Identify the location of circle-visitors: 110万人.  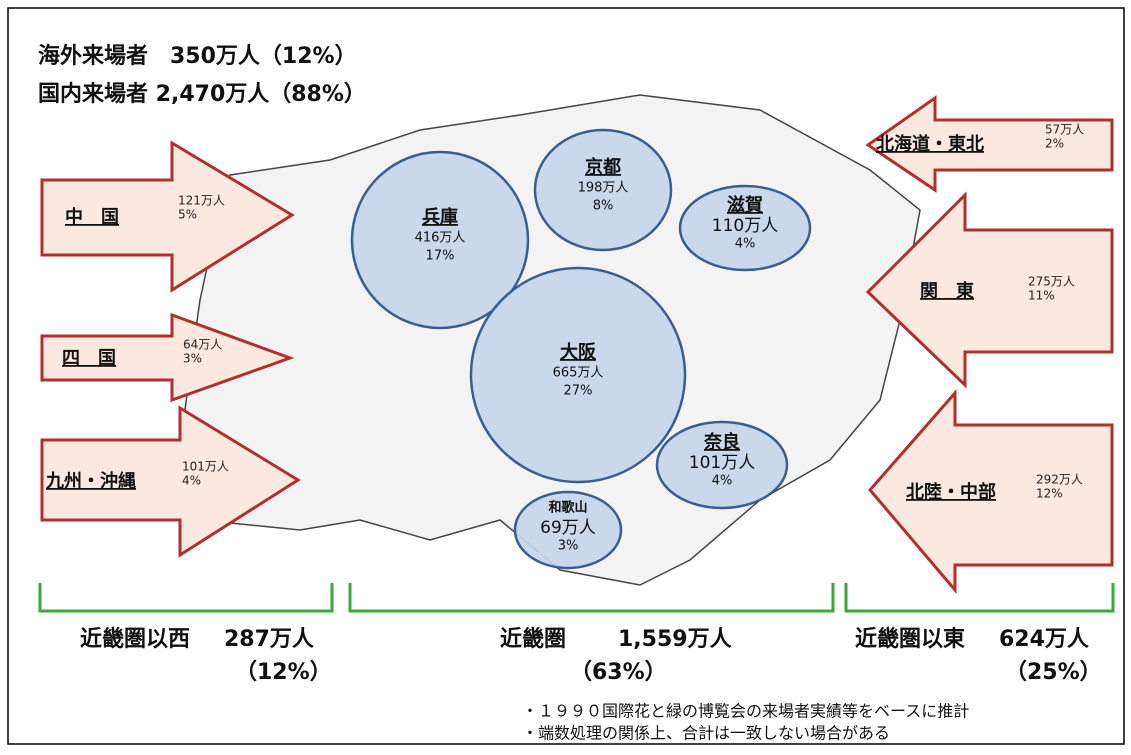
(745, 226).